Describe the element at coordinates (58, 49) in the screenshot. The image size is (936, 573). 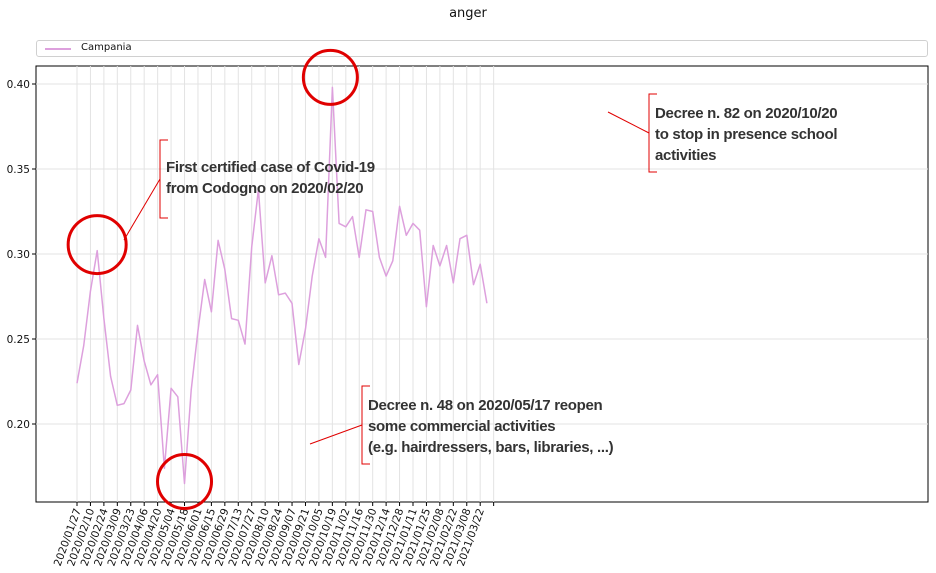
I see `legend-swatch-campania` at that location.